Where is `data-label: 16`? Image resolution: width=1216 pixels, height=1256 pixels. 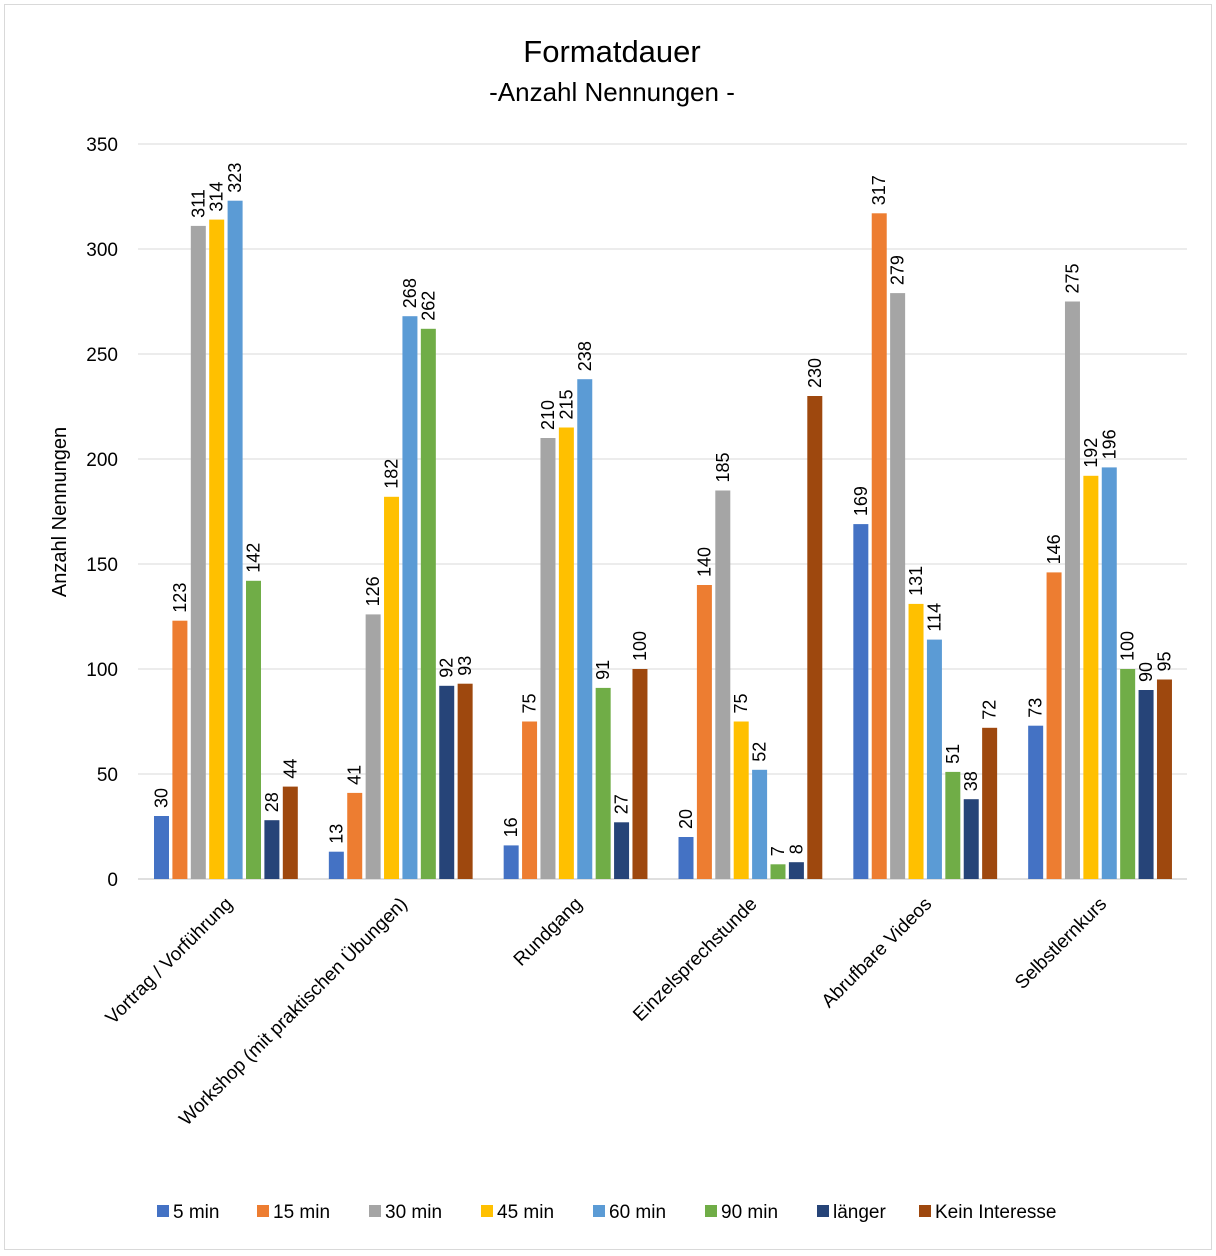
data-label: 16 is located at coordinates (511, 827).